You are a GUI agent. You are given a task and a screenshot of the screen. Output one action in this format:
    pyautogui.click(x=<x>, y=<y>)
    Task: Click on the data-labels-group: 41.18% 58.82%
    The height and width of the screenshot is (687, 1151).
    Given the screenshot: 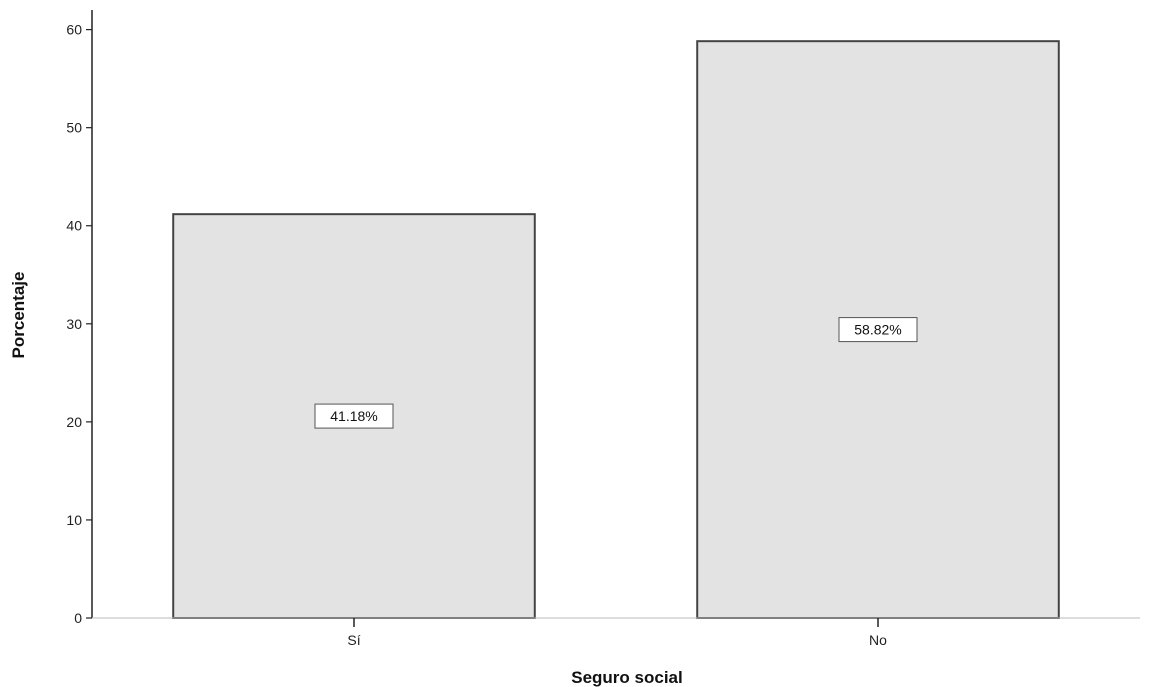 What is the action you would take?
    pyautogui.click(x=616, y=373)
    